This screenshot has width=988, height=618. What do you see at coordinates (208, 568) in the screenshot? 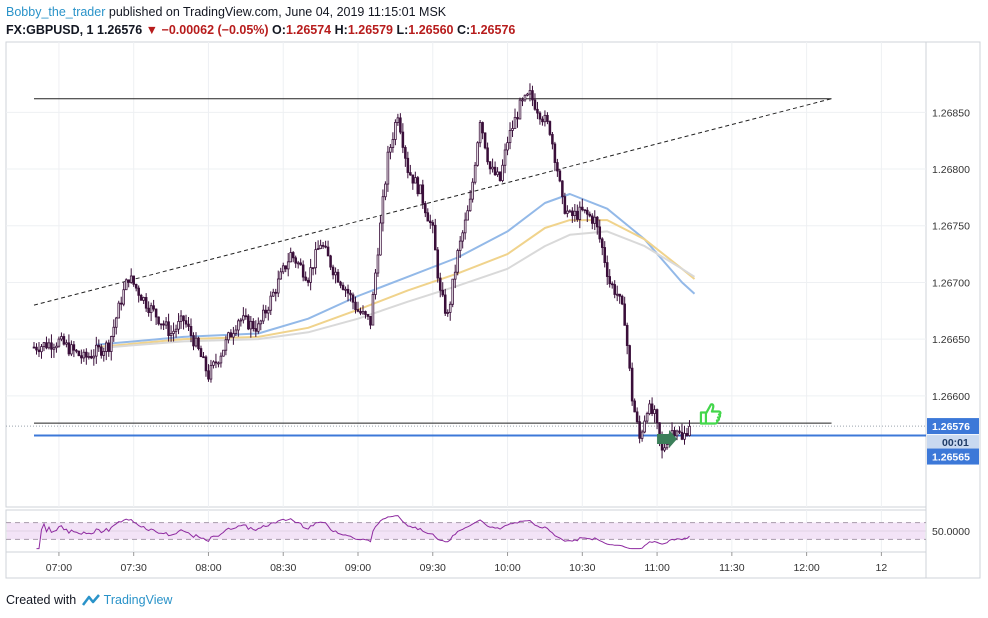
I see `x-tick-label: 08:00` at bounding box center [208, 568].